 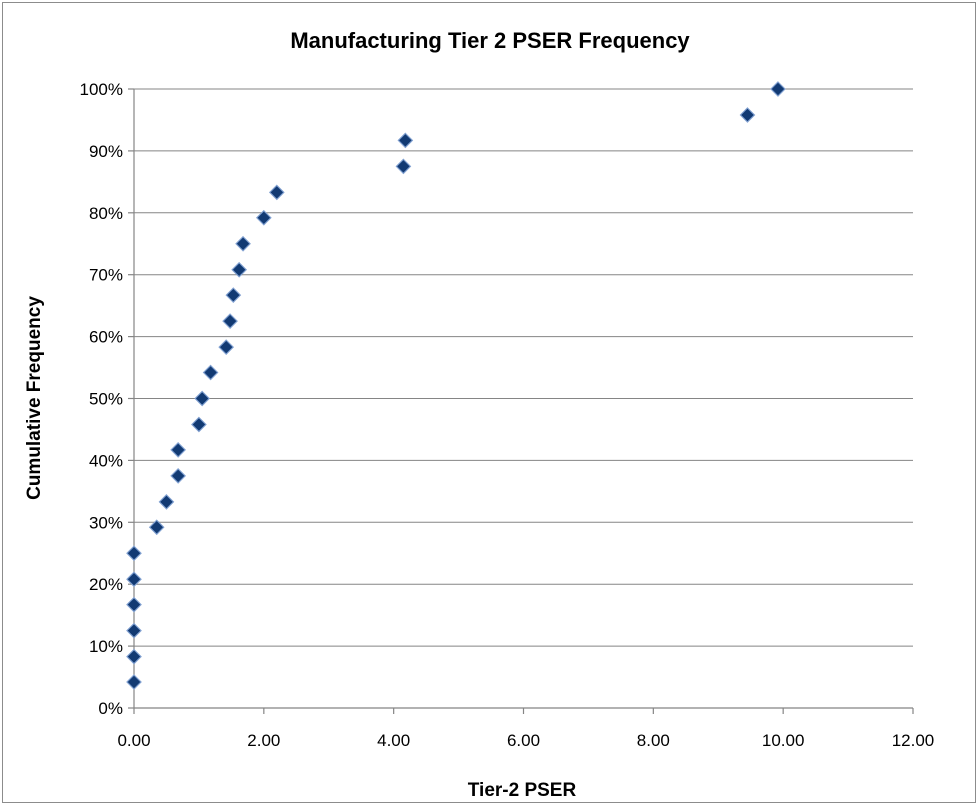 What do you see at coordinates (913, 740) in the screenshot?
I see `x-tick-label: 12.00` at bounding box center [913, 740].